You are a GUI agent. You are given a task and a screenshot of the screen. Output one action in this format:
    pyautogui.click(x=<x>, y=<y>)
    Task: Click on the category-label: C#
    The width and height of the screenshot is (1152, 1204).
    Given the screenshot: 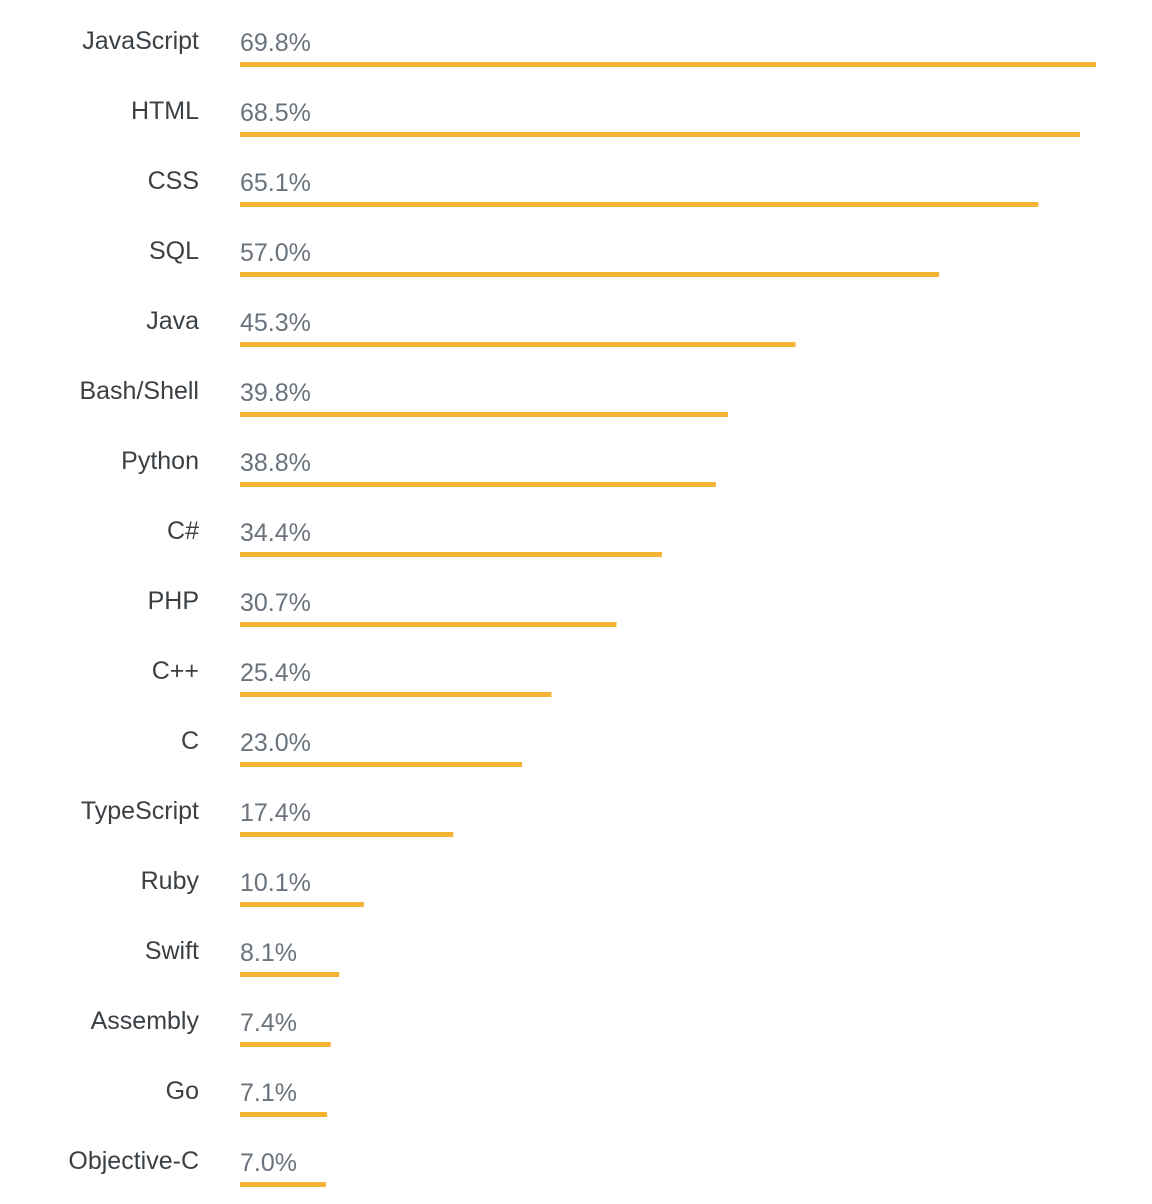 What is the action you would take?
    pyautogui.click(x=183, y=531)
    